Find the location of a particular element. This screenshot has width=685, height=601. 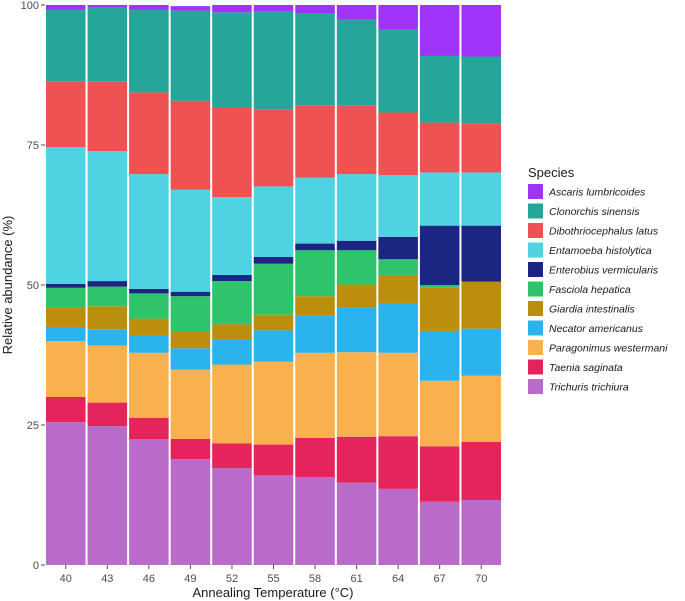

bar-segment-49-necator-americanus is located at coordinates (190, 359).